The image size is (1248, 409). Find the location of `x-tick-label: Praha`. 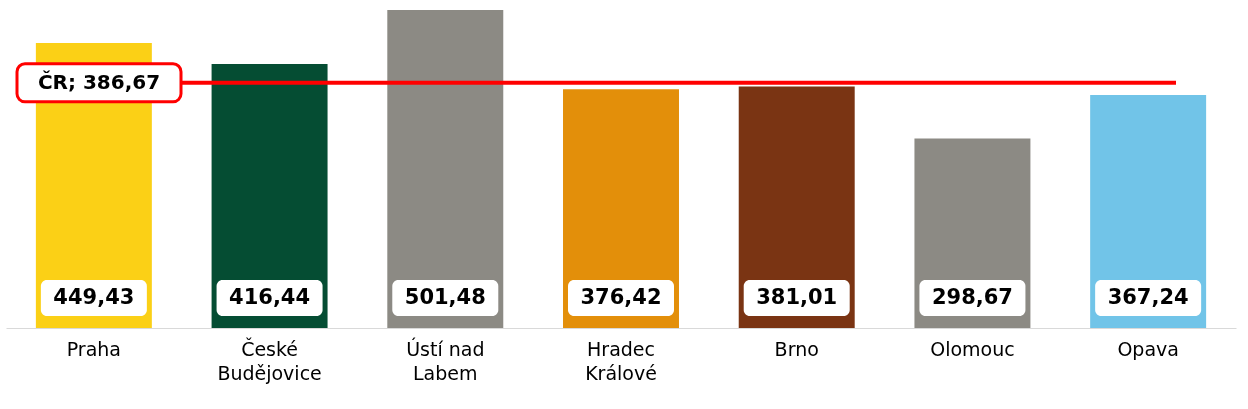

x-tick-label: Praha is located at coordinates (93, 348).